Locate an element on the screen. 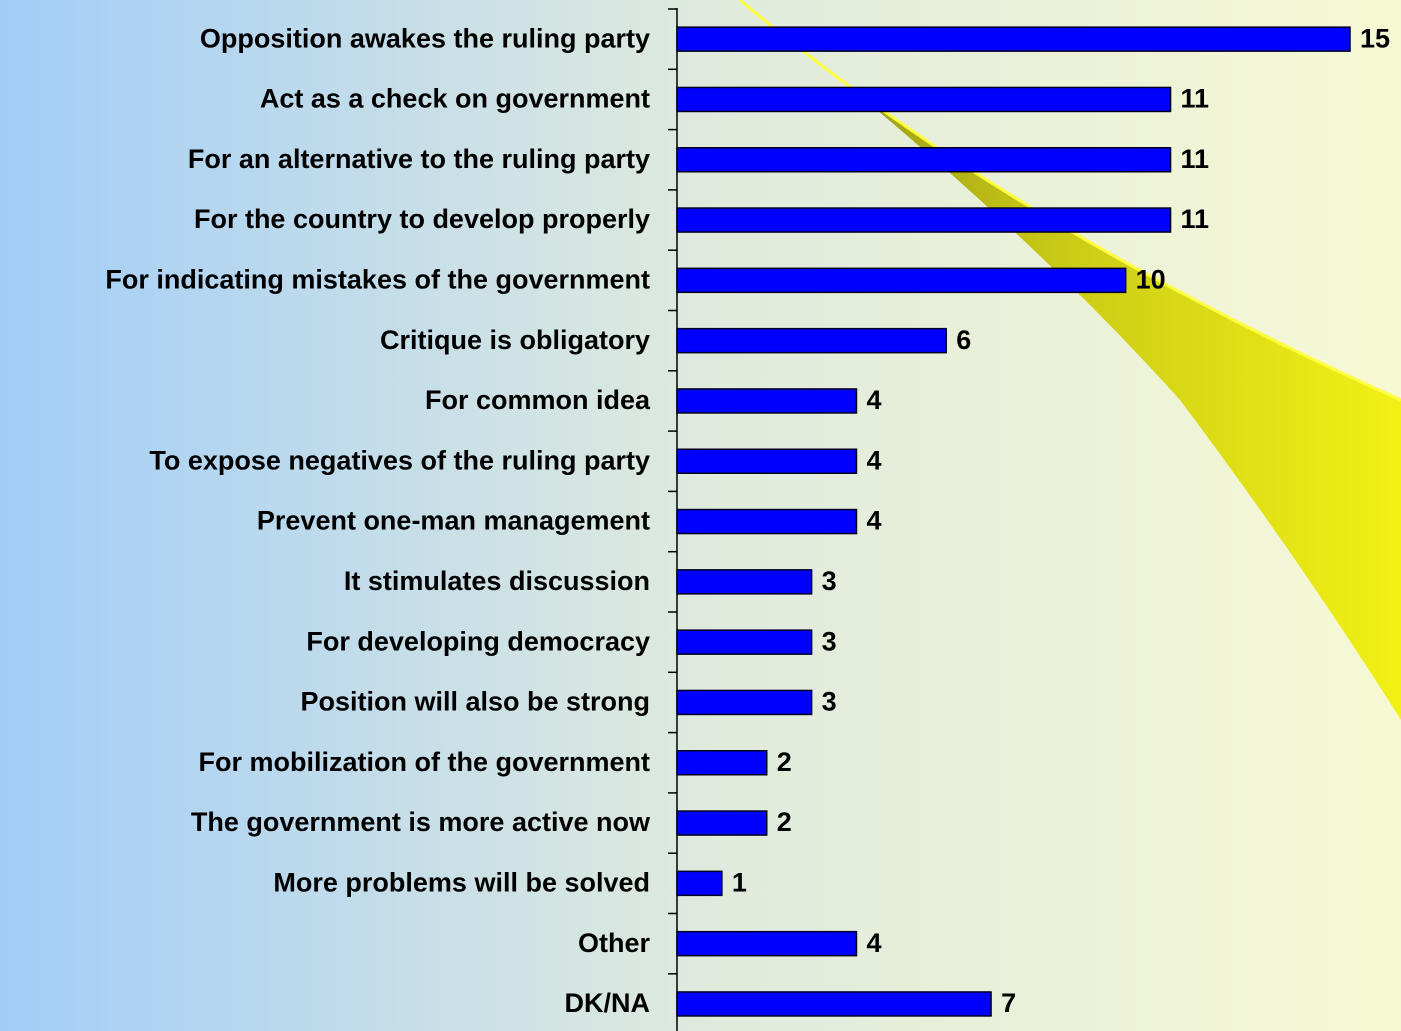 The height and width of the screenshot is (1031, 1401). category-label: Position will also be strong is located at coordinates (475, 702).